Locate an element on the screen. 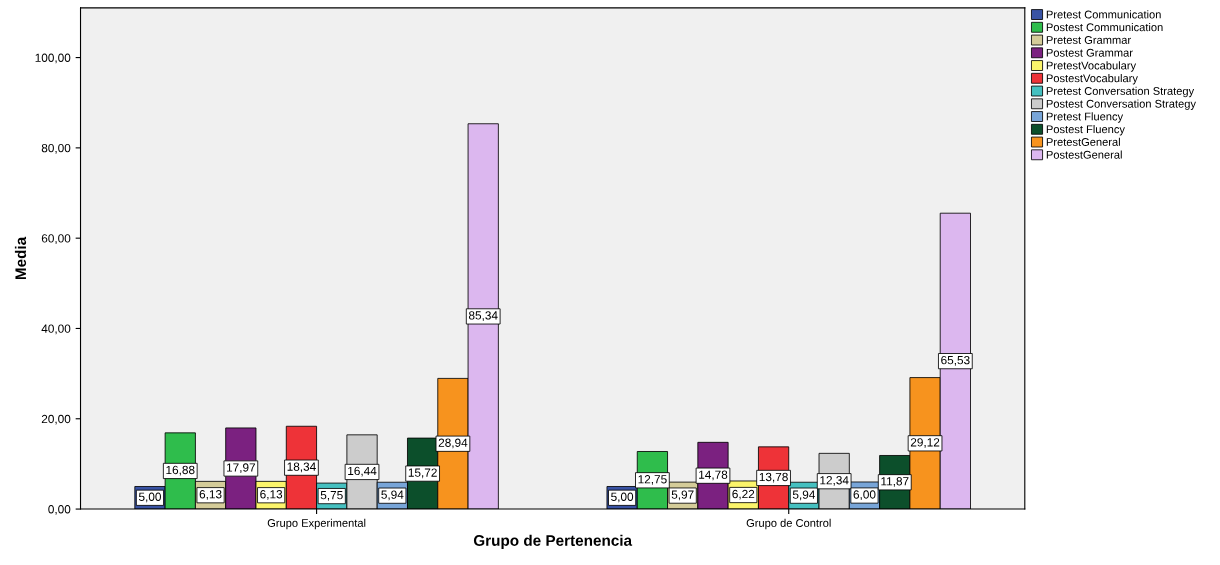 The height and width of the screenshot is (565, 1220). data-label: 16,44 is located at coordinates (362, 471).